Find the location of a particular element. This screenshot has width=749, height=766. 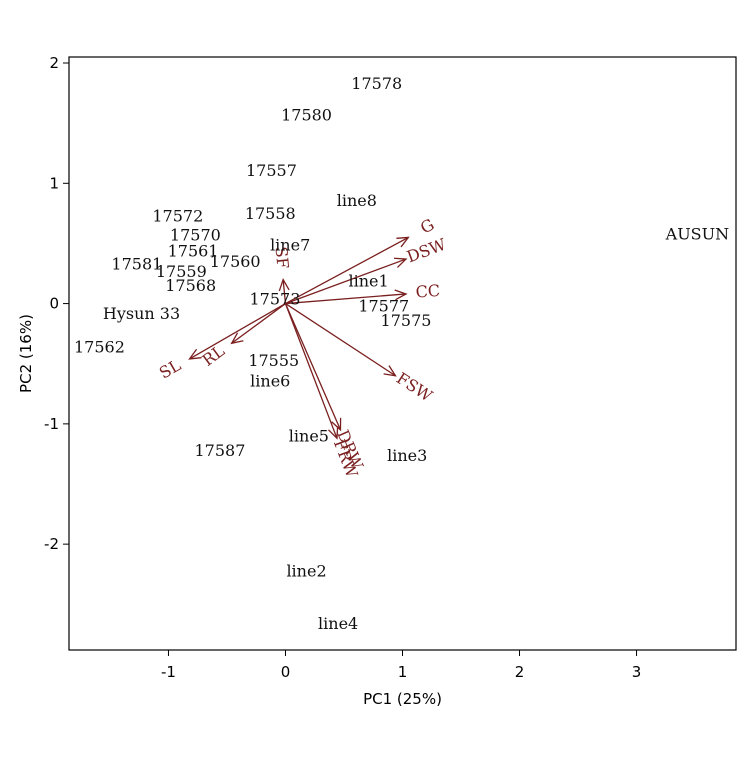

y-axis-title: PC2 (16%) is located at coordinates (26, 353).